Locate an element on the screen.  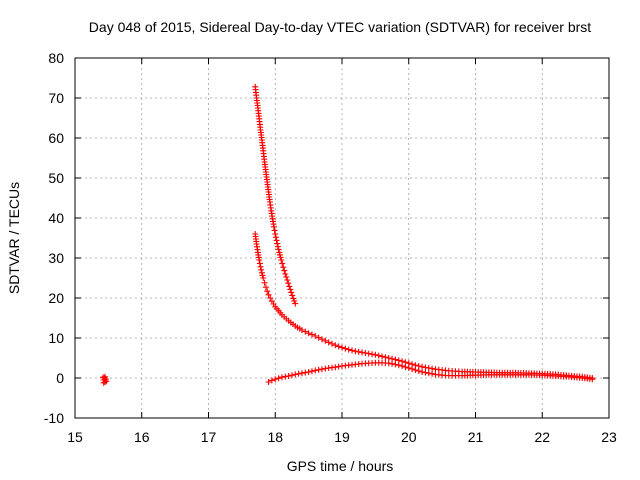
y-tick-label: 30 is located at coordinates (56, 258).